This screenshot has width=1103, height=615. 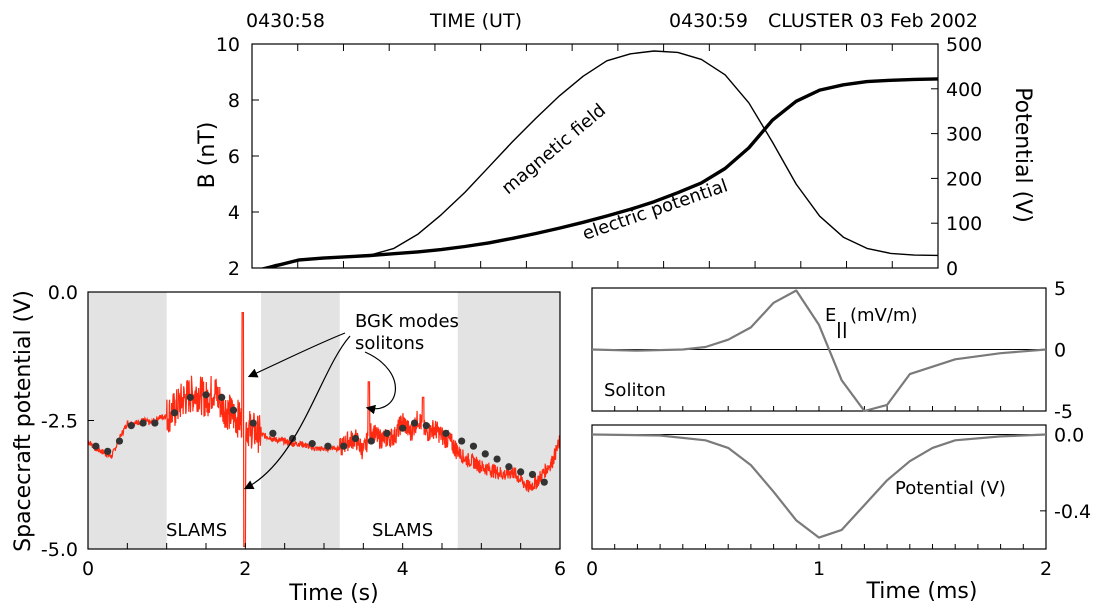 What do you see at coordinates (964, 224) in the screenshot?
I see `top-right-tick-label: 100` at bounding box center [964, 224].